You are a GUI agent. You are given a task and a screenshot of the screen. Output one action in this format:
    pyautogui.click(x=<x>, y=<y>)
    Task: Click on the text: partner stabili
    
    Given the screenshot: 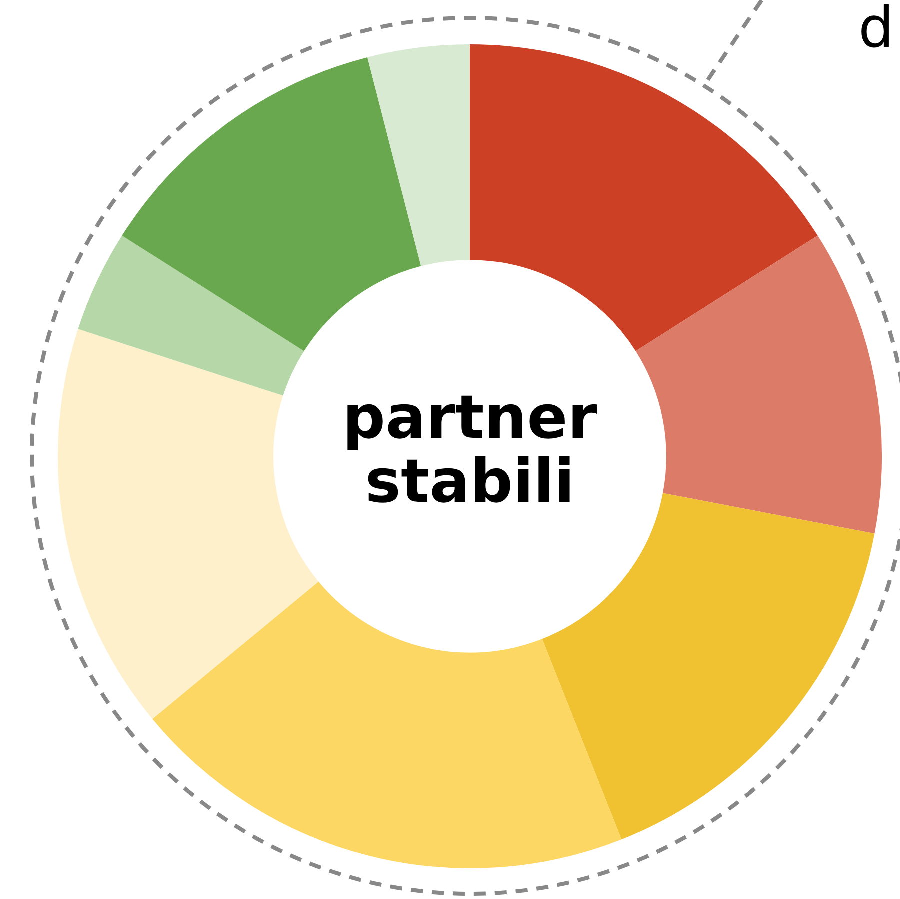 What is the action you would take?
    pyautogui.click(x=470, y=450)
    